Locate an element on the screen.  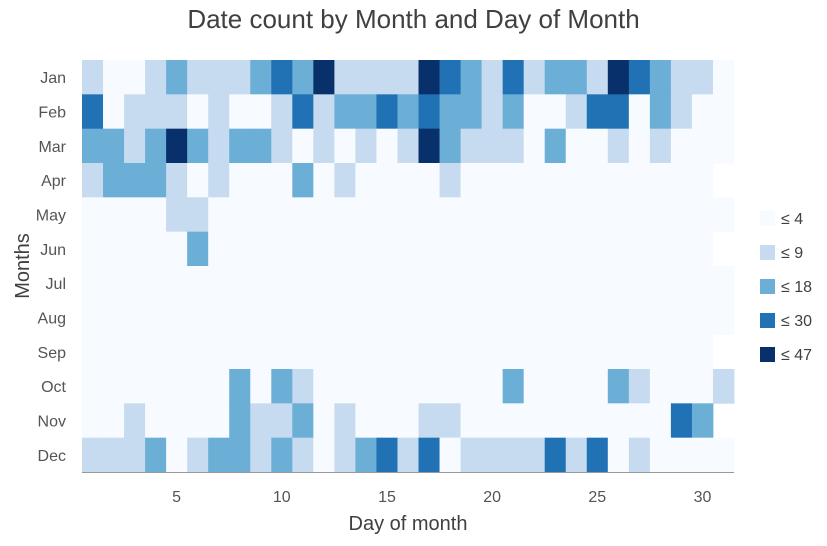
y-tick-label: Sep is located at coordinates (52, 353).